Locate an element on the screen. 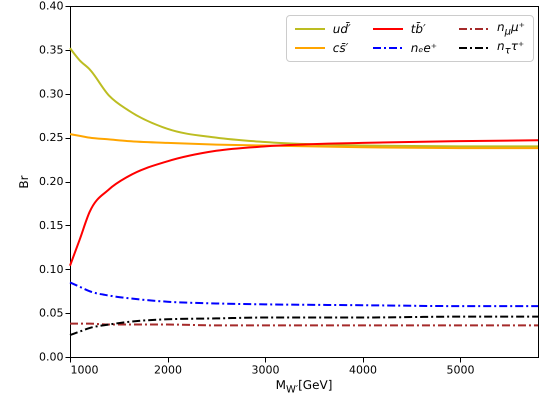 The height and width of the screenshot is (401, 547). x-tick-label: 2000 is located at coordinates (168, 370).